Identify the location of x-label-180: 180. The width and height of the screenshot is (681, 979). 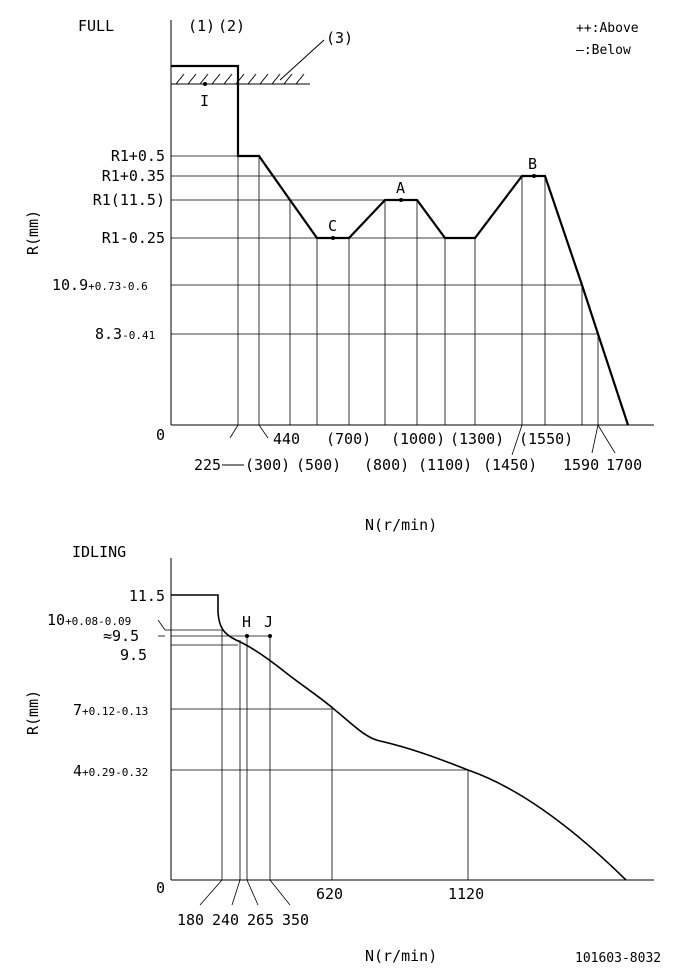
(190, 920).